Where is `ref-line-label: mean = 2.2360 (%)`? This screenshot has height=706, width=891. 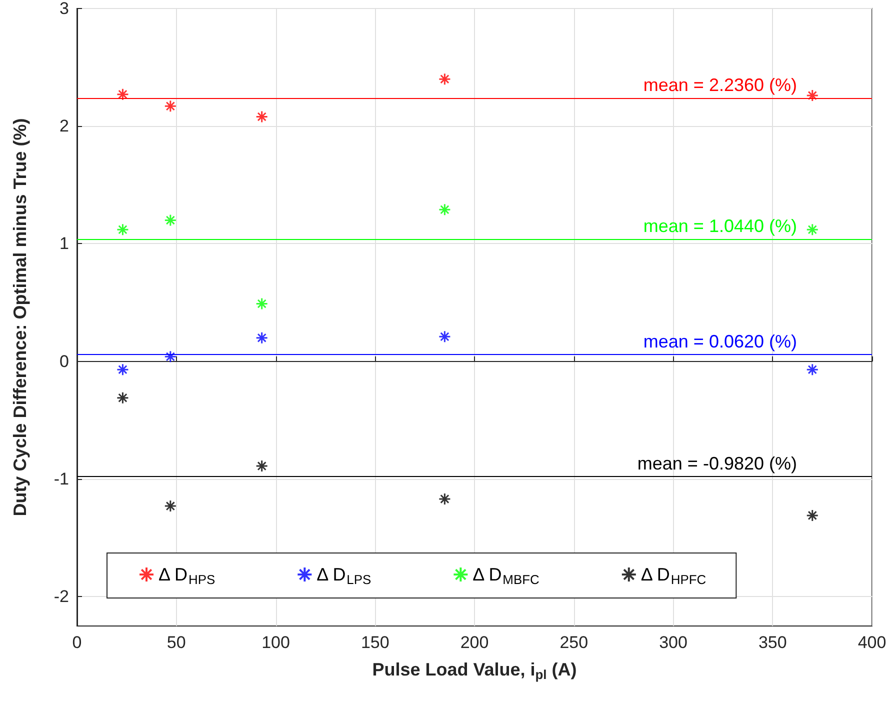
ref-line-label: mean = 2.2360 (%) is located at coordinates (720, 84).